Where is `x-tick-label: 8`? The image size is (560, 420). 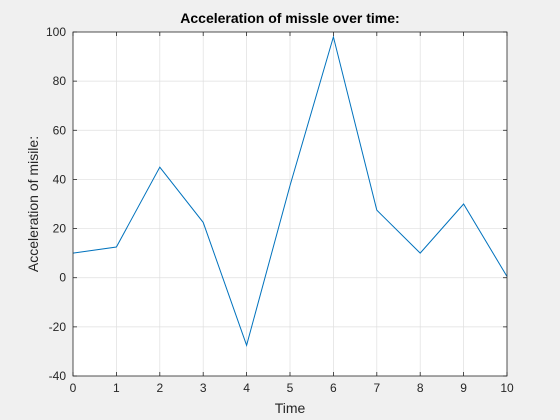 x-tick-label: 8 is located at coordinates (420, 388).